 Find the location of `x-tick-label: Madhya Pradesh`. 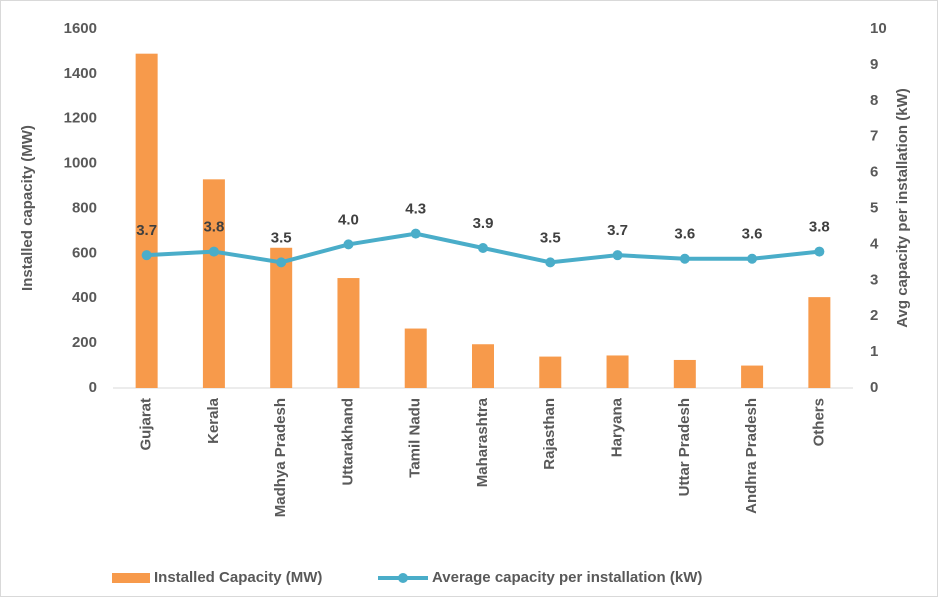

x-tick-label: Madhya Pradesh is located at coordinates (280, 457).